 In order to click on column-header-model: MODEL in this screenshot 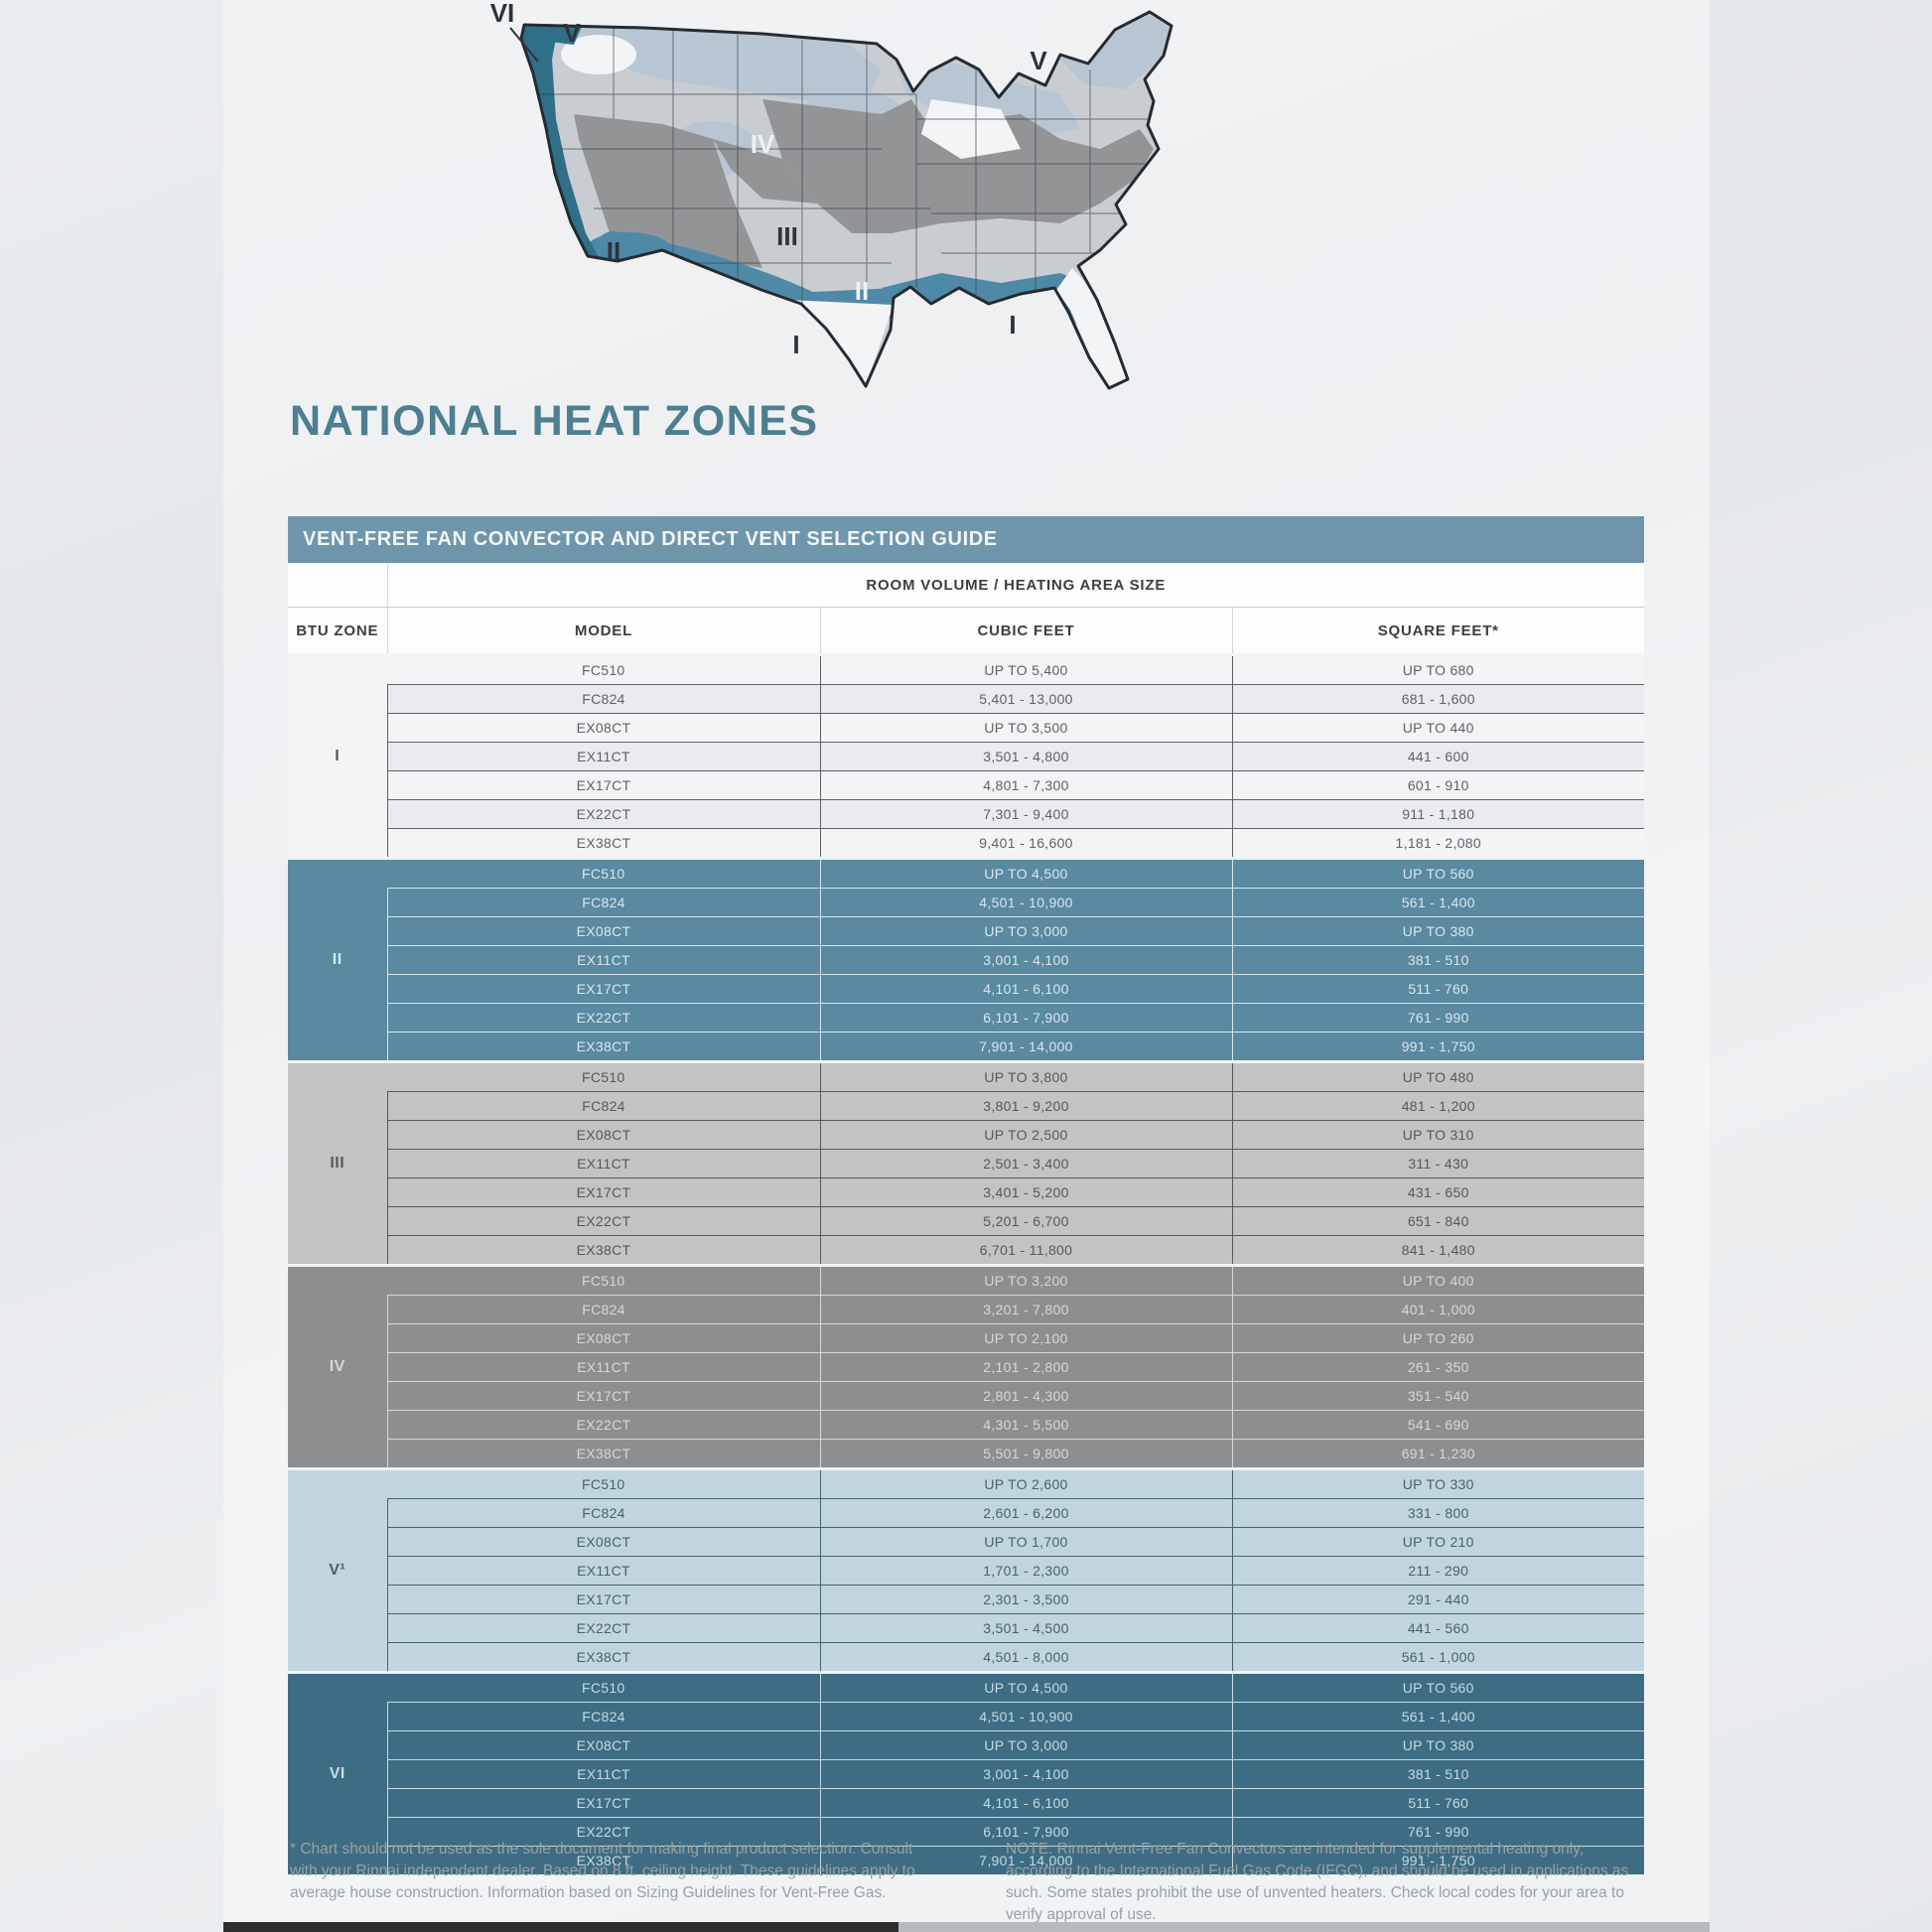, I will do `click(603, 631)`.